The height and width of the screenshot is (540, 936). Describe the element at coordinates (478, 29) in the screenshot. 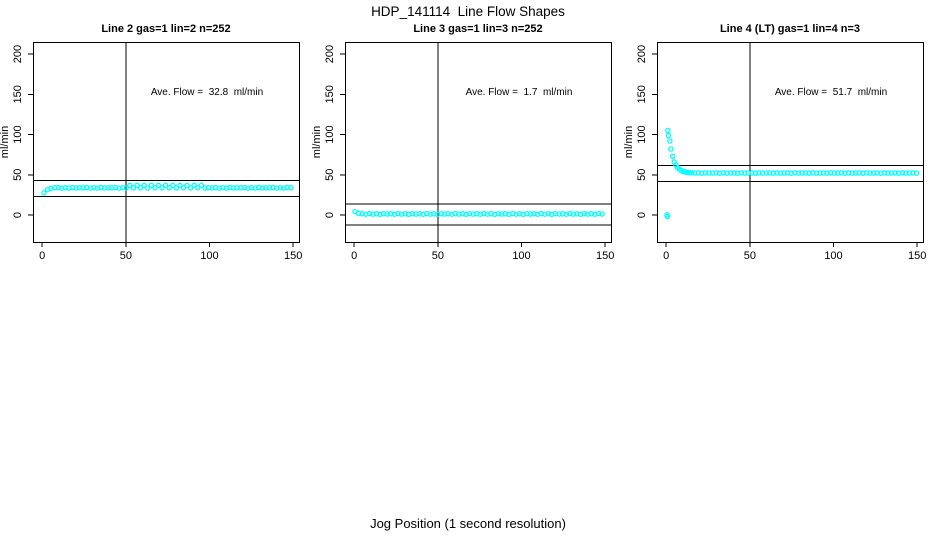

I see `panel-2-title: Line 3 gas=1 lin=3 n=252` at that location.